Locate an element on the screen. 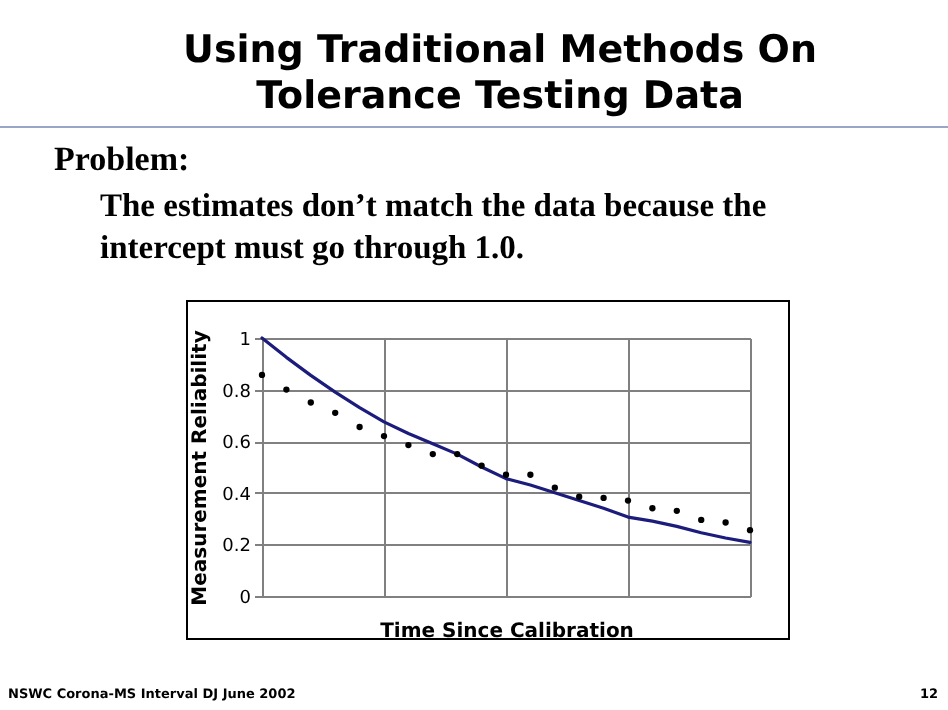 The image size is (948, 710). y-tick-label: 0.4 is located at coordinates (237, 495).